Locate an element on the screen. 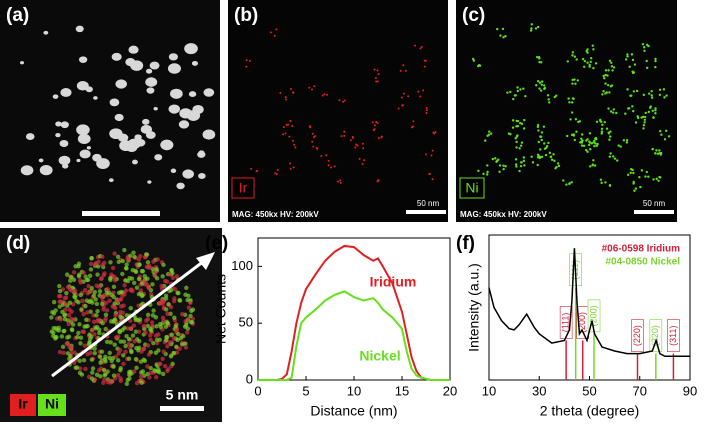 This screenshot has width=704, height=429. arrow-head is located at coordinates (205, 261).